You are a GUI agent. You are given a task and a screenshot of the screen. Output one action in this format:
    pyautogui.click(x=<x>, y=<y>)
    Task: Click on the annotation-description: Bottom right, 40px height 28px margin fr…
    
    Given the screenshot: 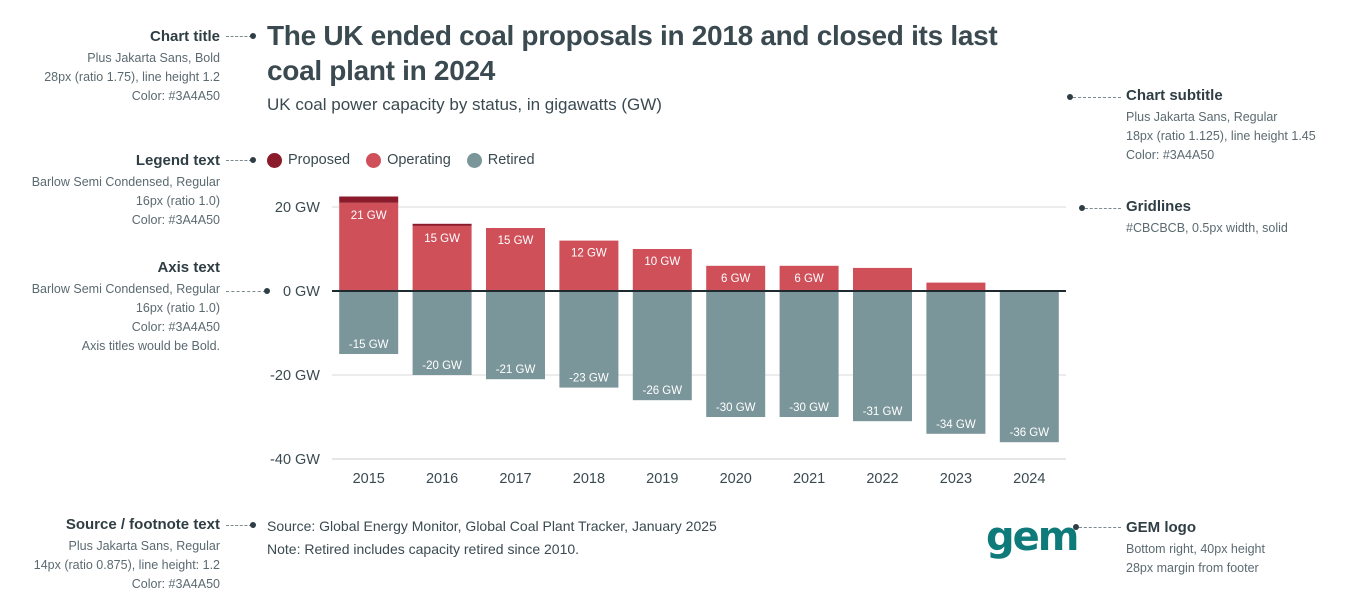 What is the action you would take?
    pyautogui.click(x=1236, y=559)
    